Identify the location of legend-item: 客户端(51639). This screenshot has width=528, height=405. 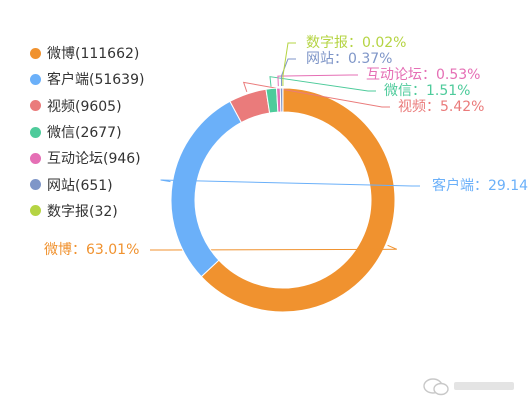
(87, 79).